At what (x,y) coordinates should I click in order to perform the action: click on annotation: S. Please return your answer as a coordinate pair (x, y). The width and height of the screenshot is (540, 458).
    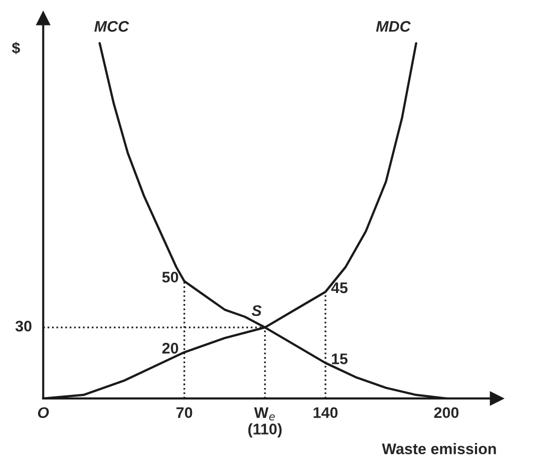
    Looking at the image, I should click on (257, 310).